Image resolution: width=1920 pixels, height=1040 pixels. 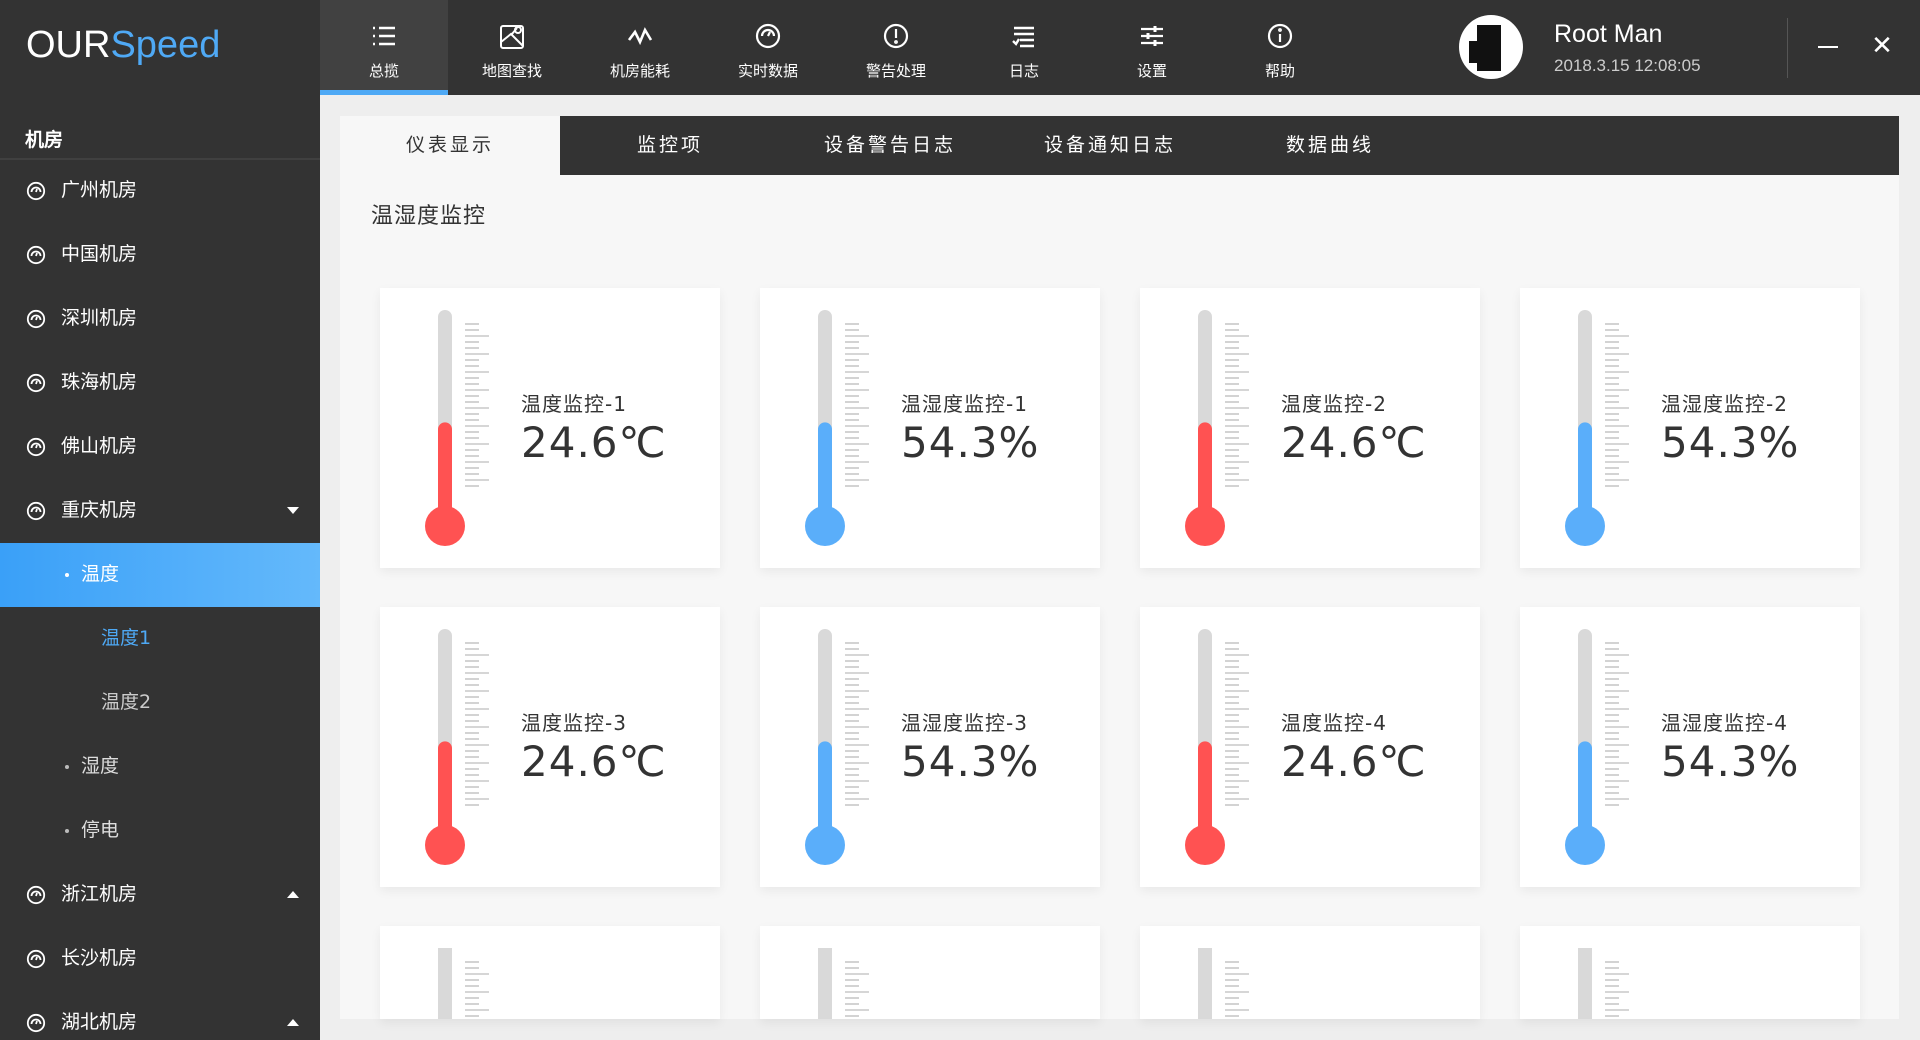 I want to click on tab-1: 监控项, so click(x=669, y=145).